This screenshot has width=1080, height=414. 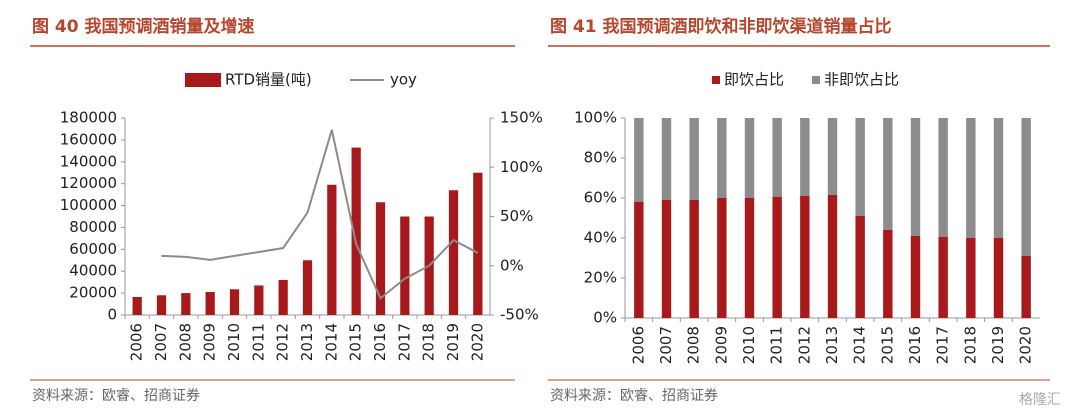 I want to click on y-tick-label: 100000, so click(x=88, y=205).